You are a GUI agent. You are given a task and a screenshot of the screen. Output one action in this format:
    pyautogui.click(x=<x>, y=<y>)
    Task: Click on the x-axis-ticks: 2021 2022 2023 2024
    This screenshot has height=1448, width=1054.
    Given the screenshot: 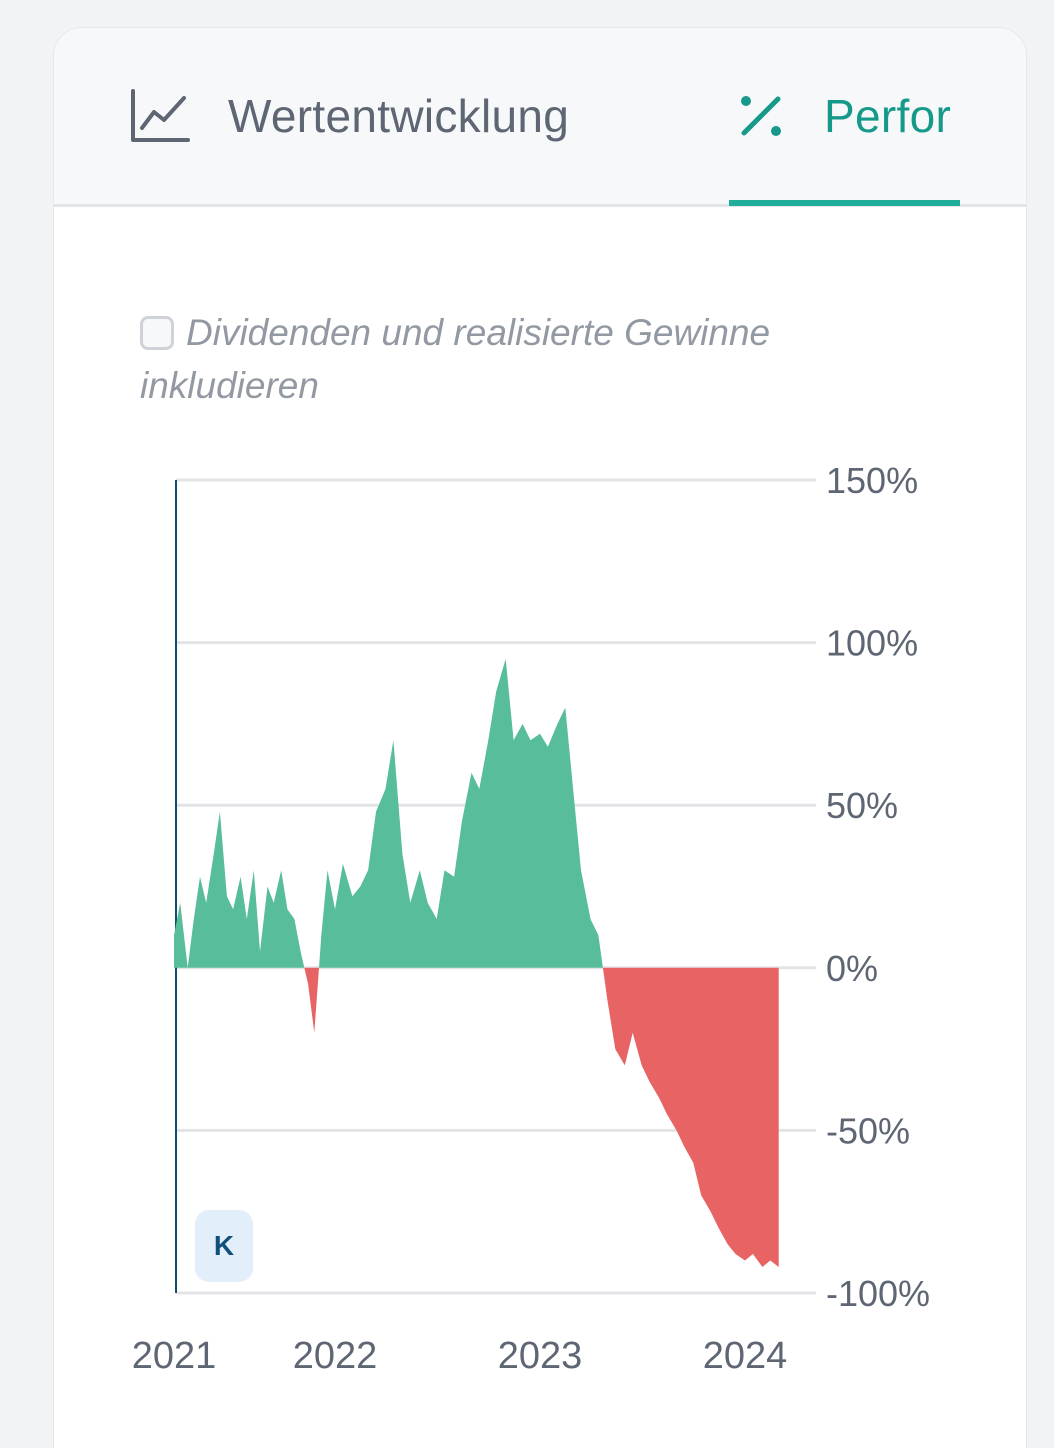 What is the action you would take?
    pyautogui.click(x=460, y=1356)
    